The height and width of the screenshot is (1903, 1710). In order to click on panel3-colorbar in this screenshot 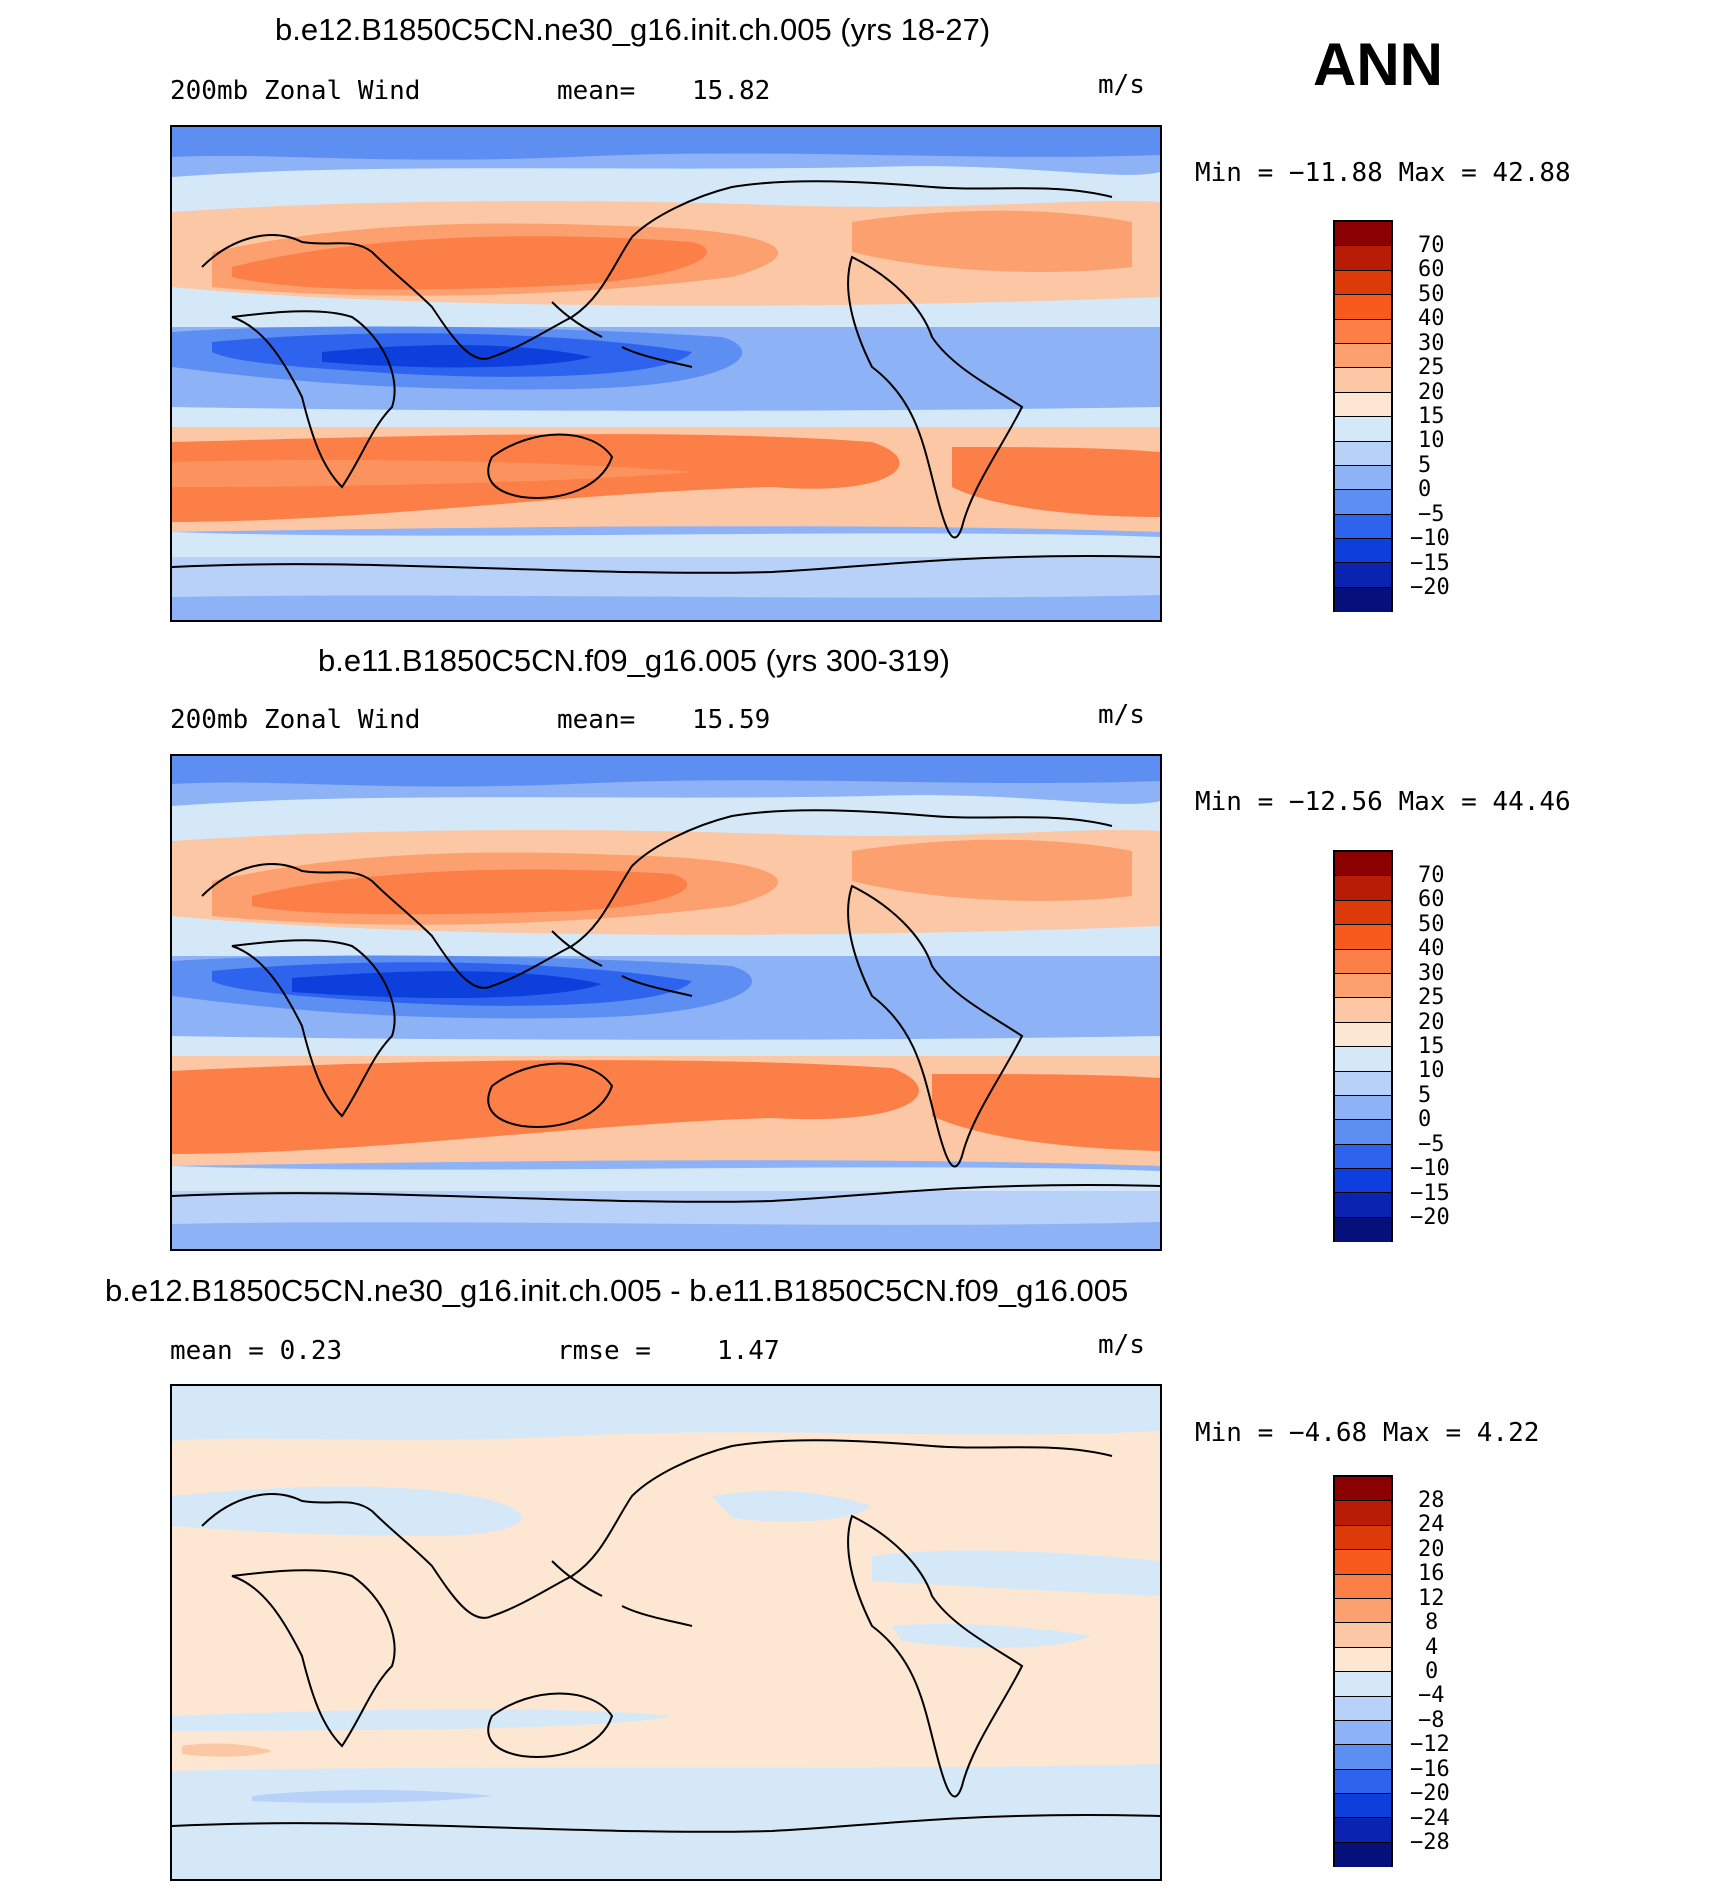, I will do `click(1363, 1671)`.